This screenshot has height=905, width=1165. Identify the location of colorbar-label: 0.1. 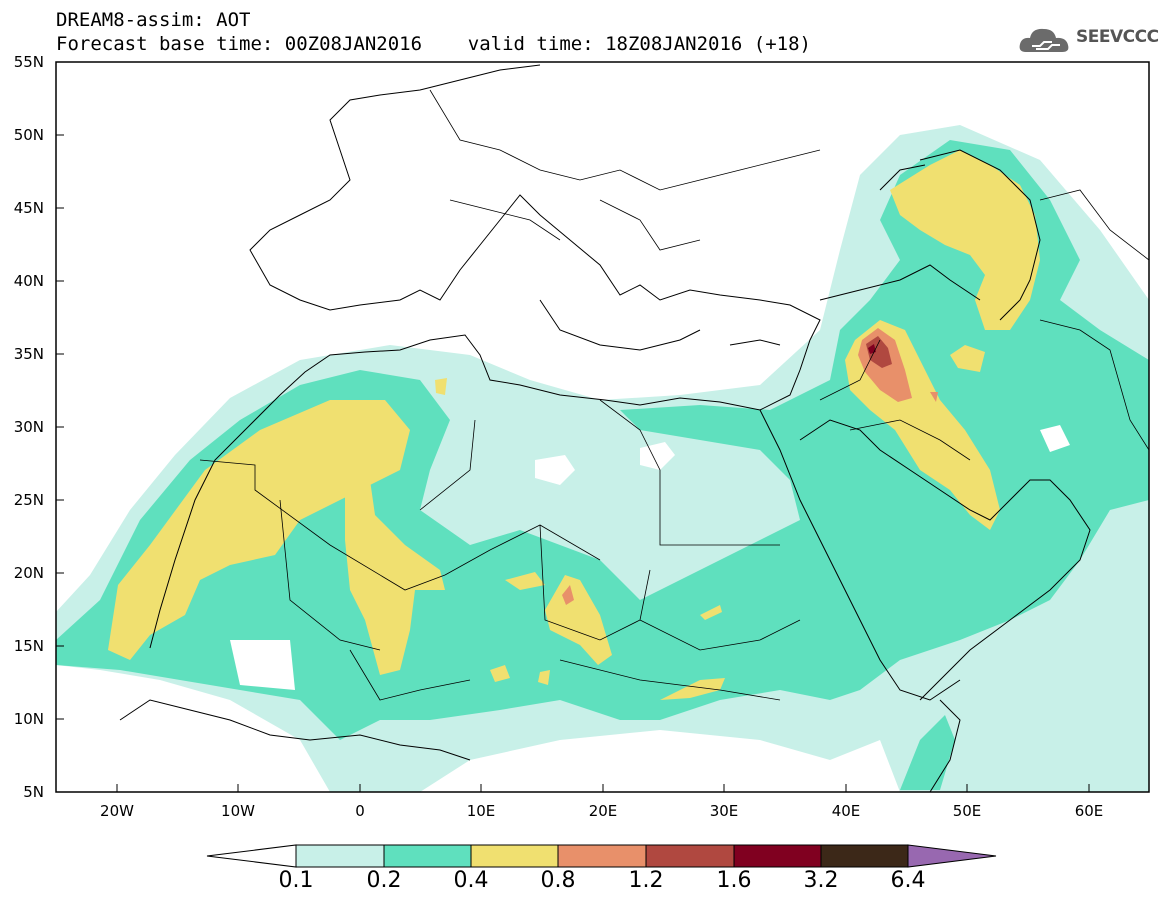
(296, 880).